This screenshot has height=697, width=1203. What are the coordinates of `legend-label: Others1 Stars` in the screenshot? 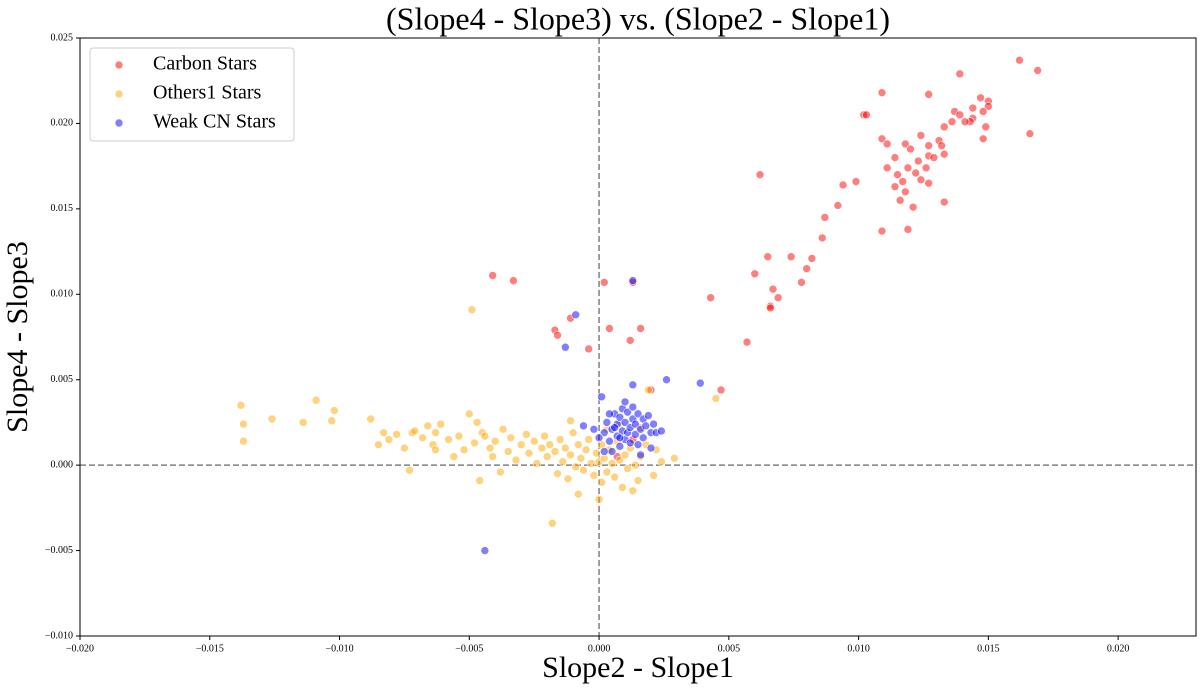 It's located at (207, 93).